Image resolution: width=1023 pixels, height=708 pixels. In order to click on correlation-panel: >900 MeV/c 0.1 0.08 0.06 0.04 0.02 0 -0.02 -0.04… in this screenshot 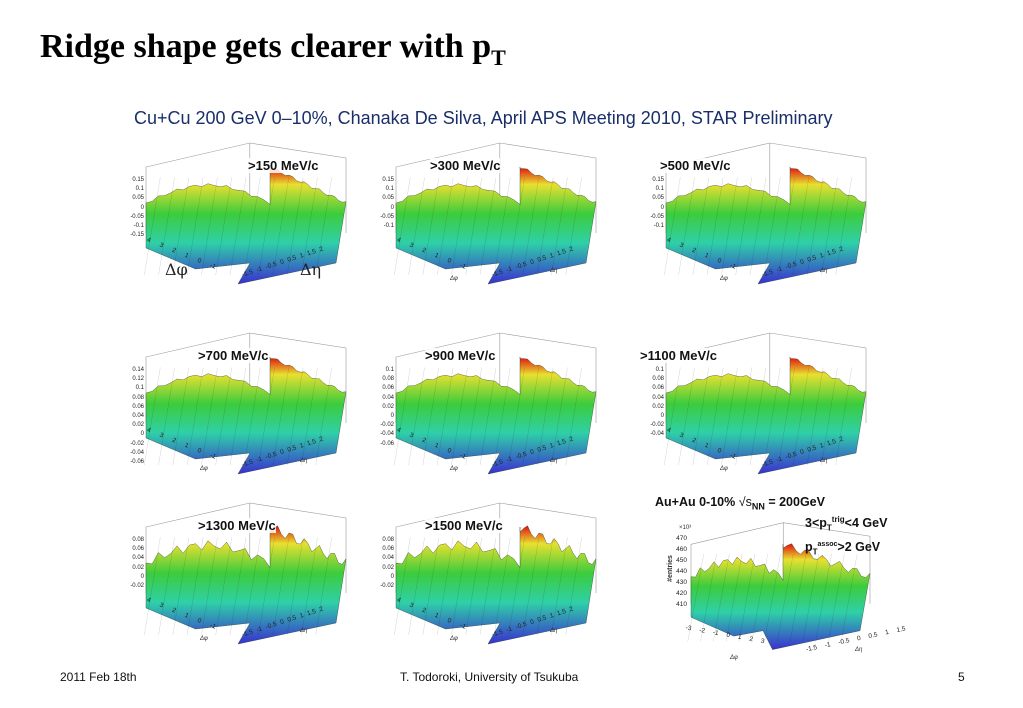, I will do `click(488, 405)`.